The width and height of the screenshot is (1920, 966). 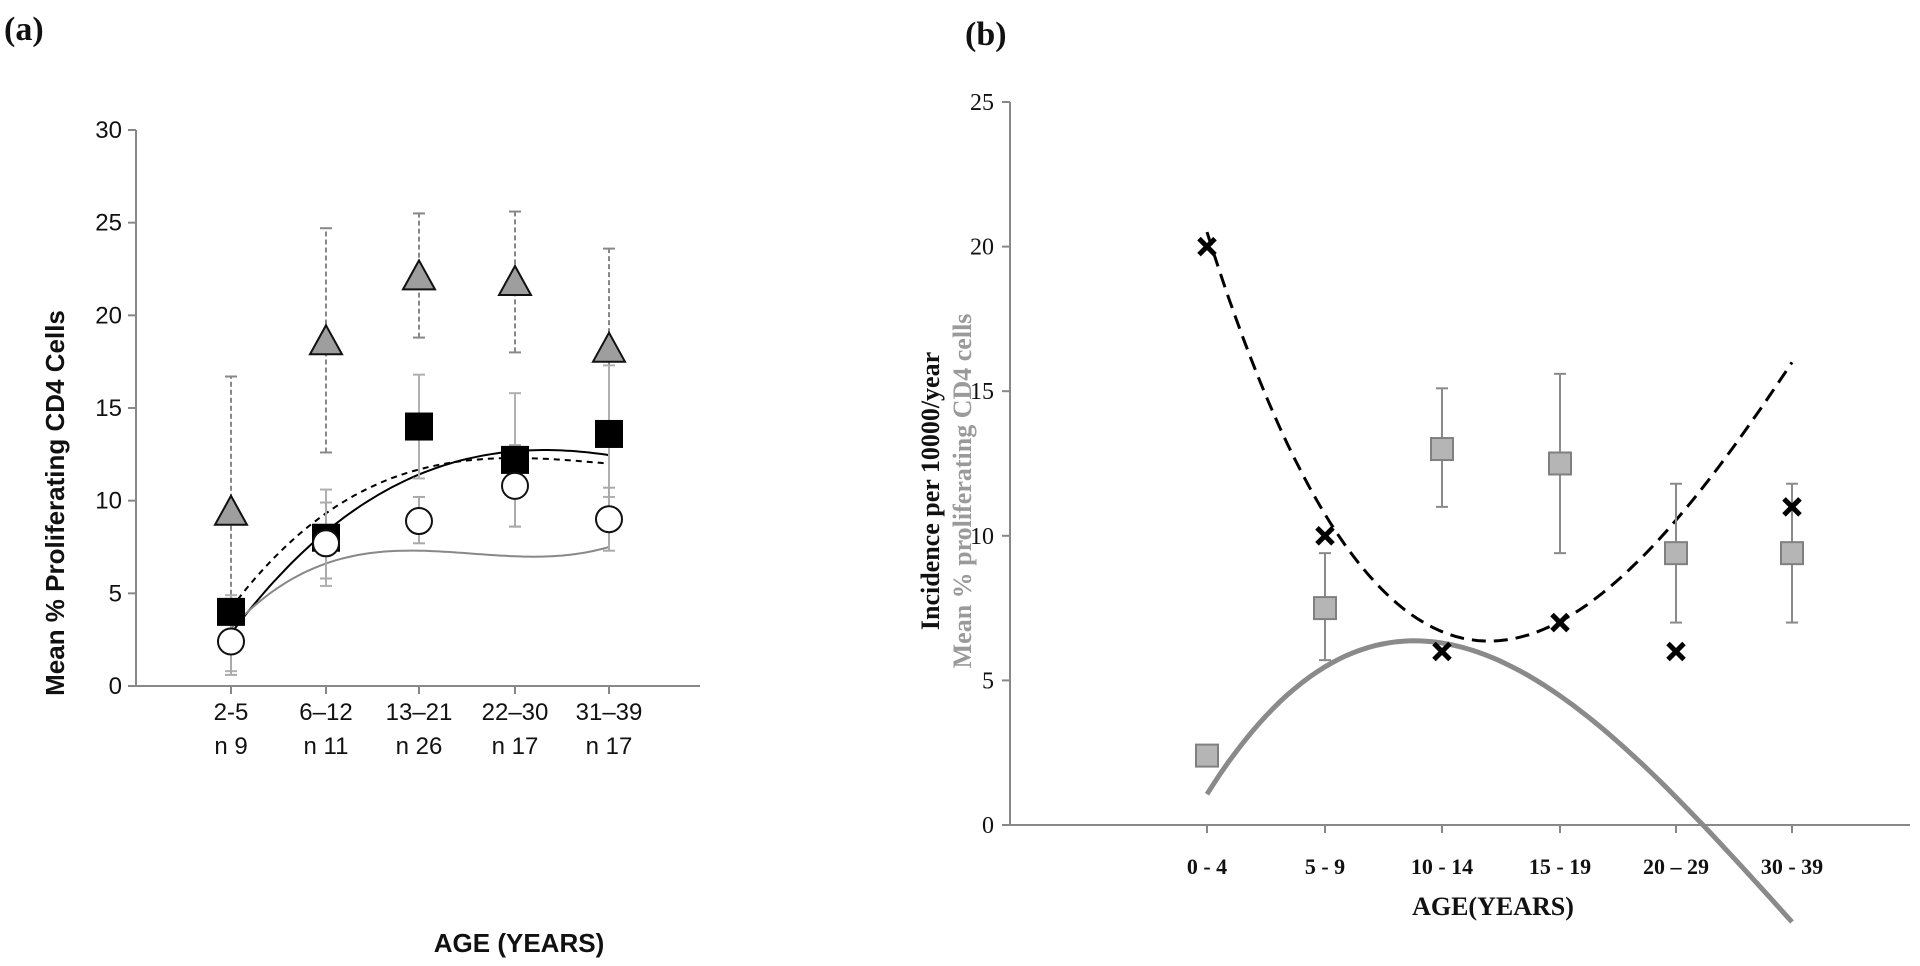 What do you see at coordinates (115, 593) in the screenshot?
I see `chart-a-y-tick-label: 5` at bounding box center [115, 593].